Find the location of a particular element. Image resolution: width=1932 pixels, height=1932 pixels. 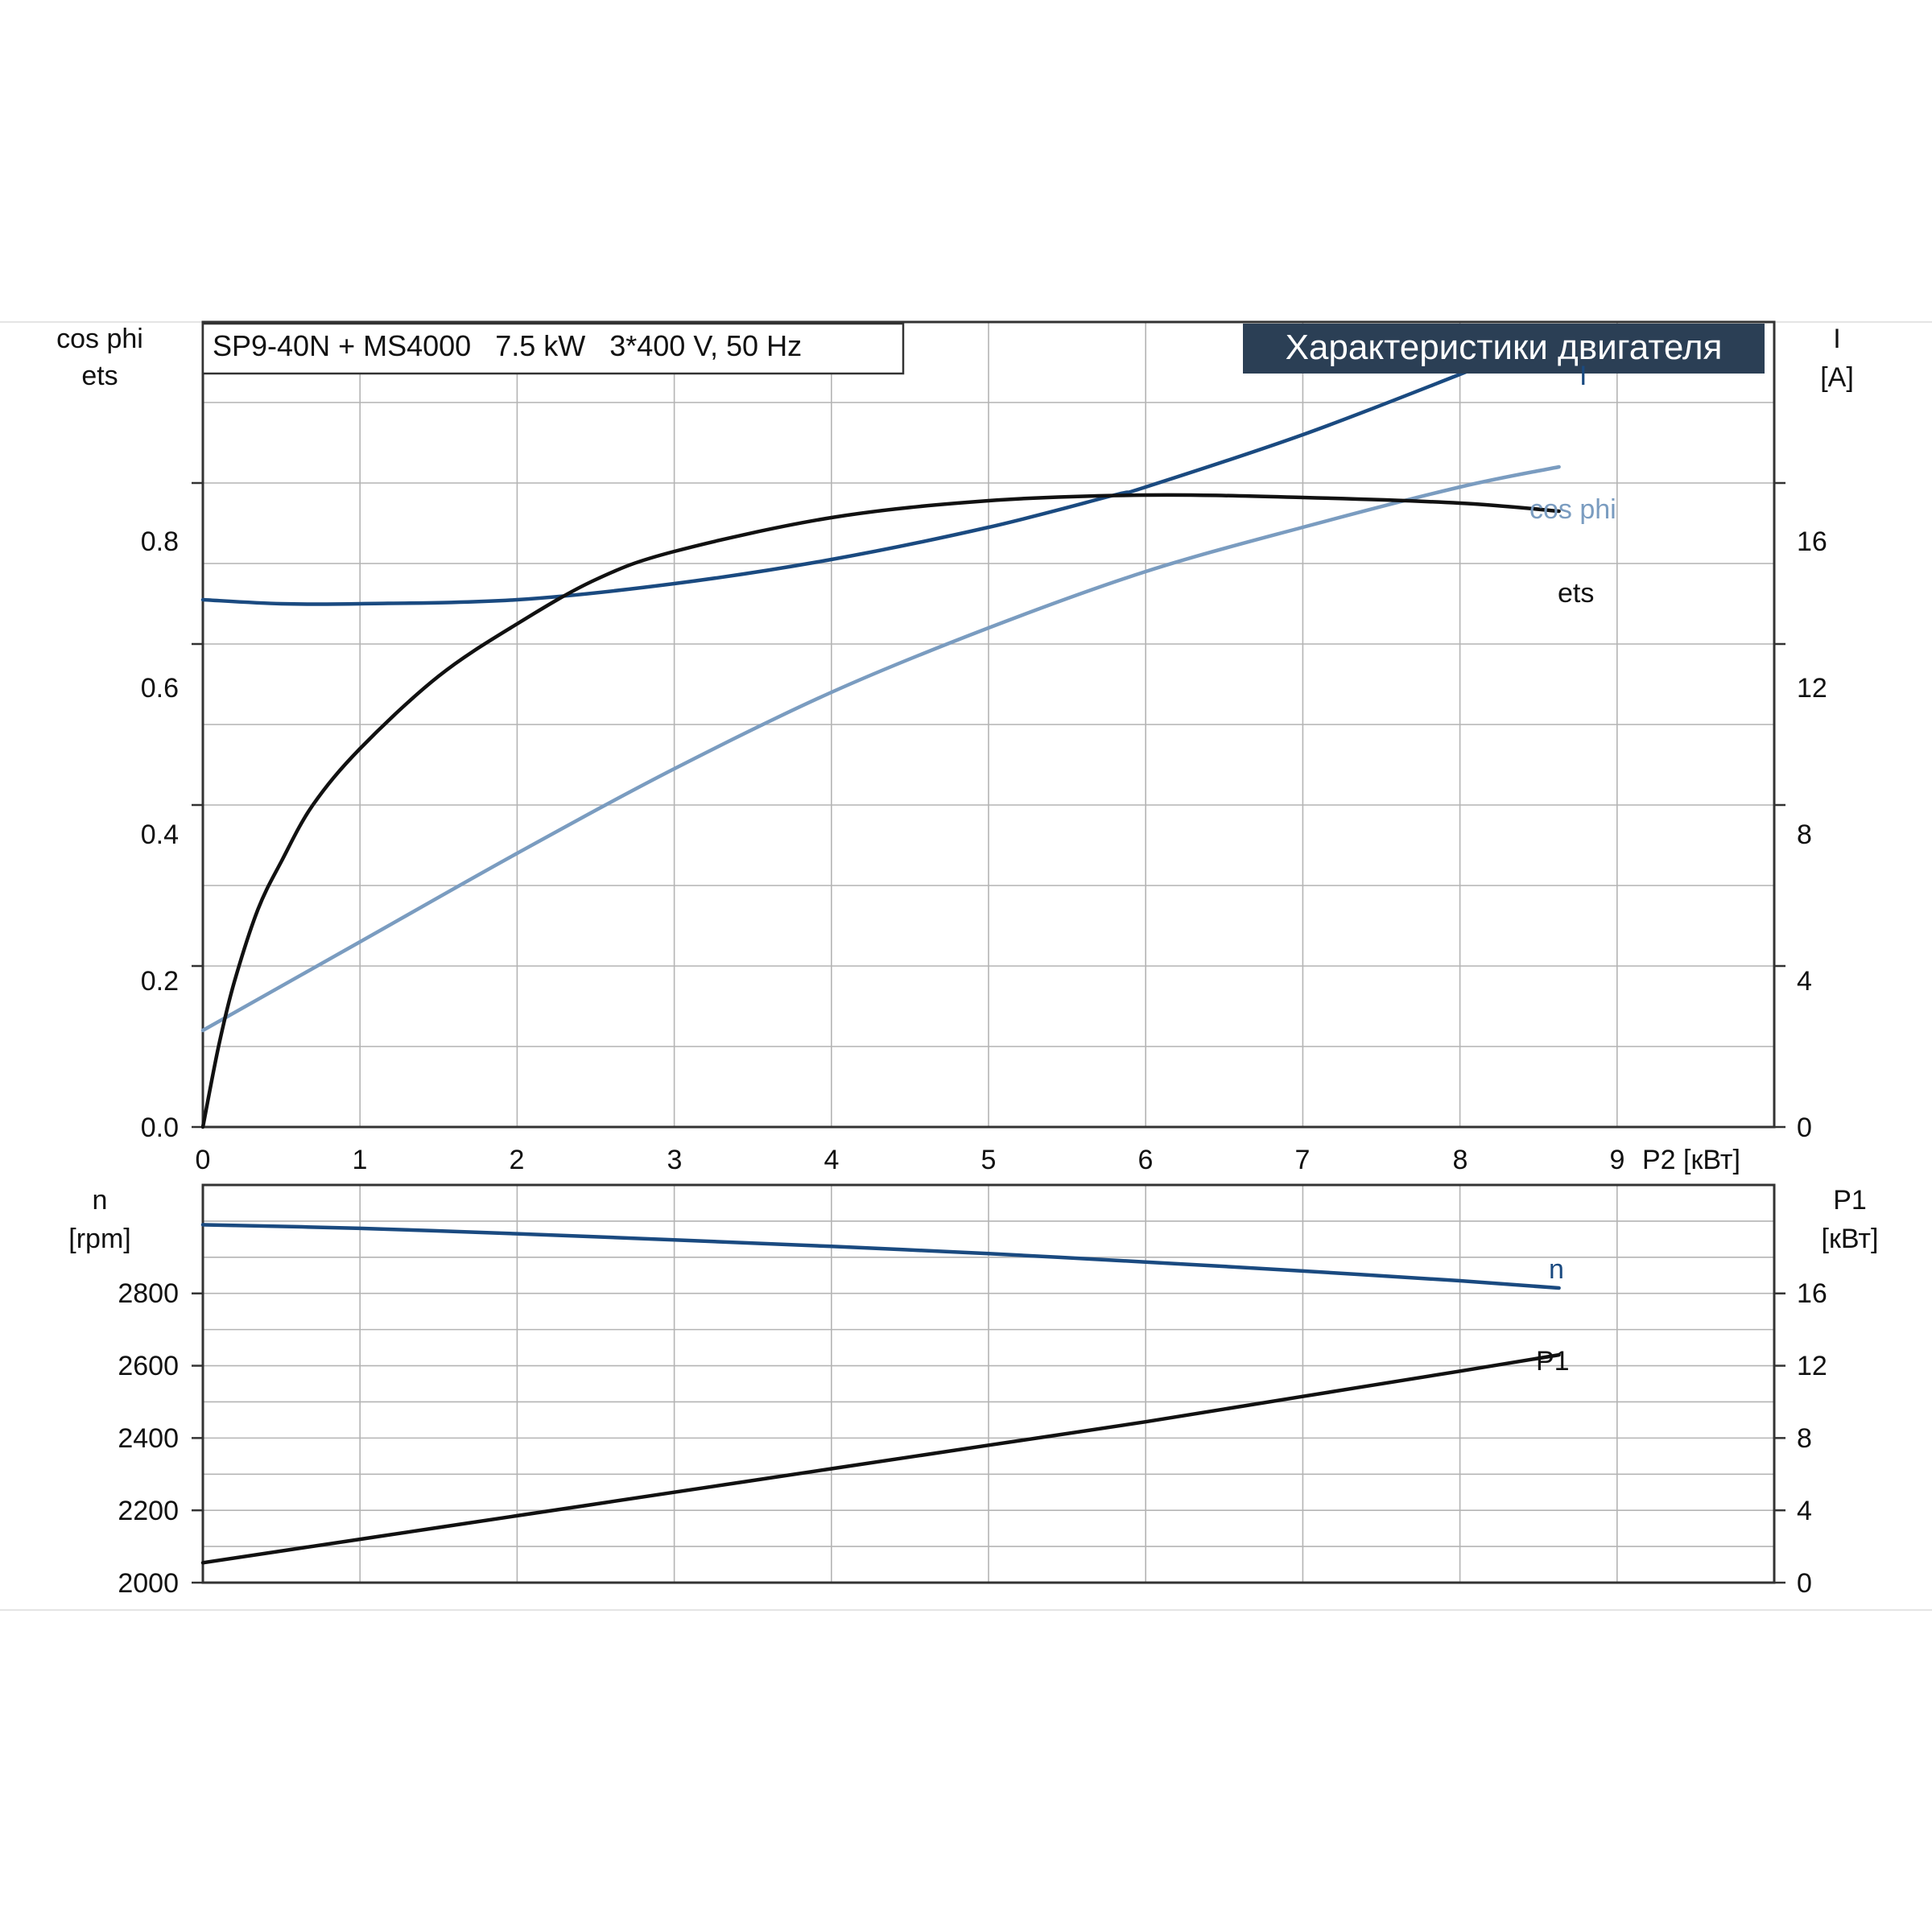

chart-subtitle: SP9-40N + MS4000 7.5 kW 3*400 V, 50 Hz is located at coordinates (507, 345).